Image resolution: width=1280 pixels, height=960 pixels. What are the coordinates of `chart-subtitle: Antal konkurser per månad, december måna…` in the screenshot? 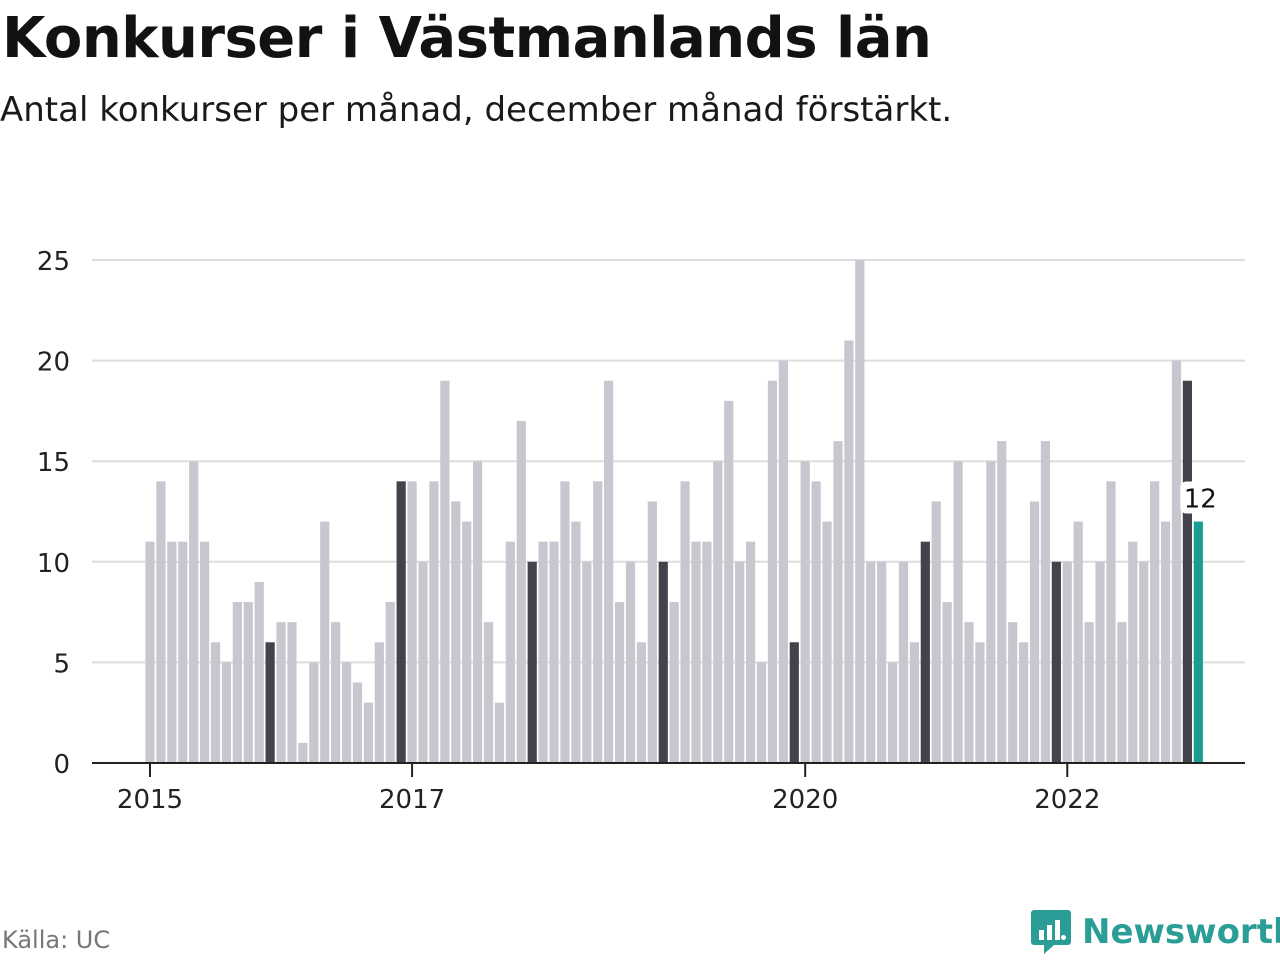 It's located at (476, 110).